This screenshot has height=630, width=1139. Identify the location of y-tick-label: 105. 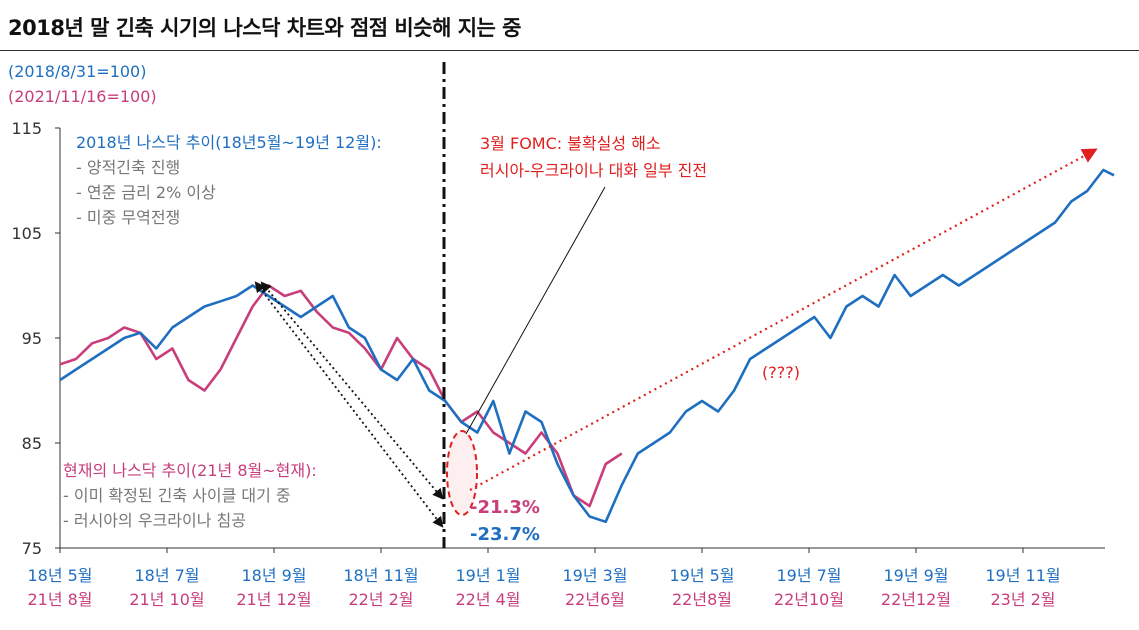
(26, 233).